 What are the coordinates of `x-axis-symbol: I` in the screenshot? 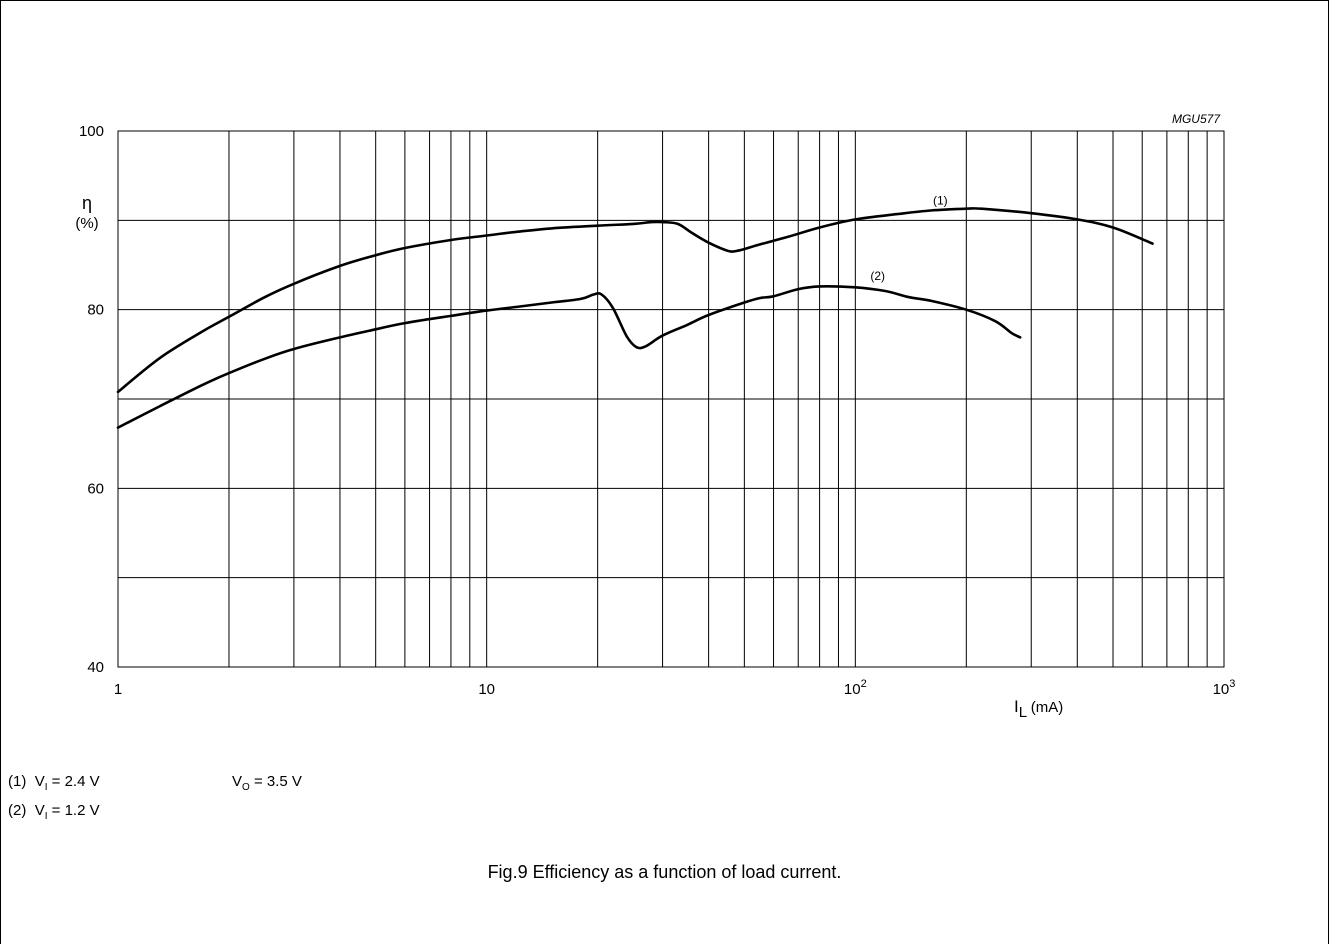 It's located at (1016, 706).